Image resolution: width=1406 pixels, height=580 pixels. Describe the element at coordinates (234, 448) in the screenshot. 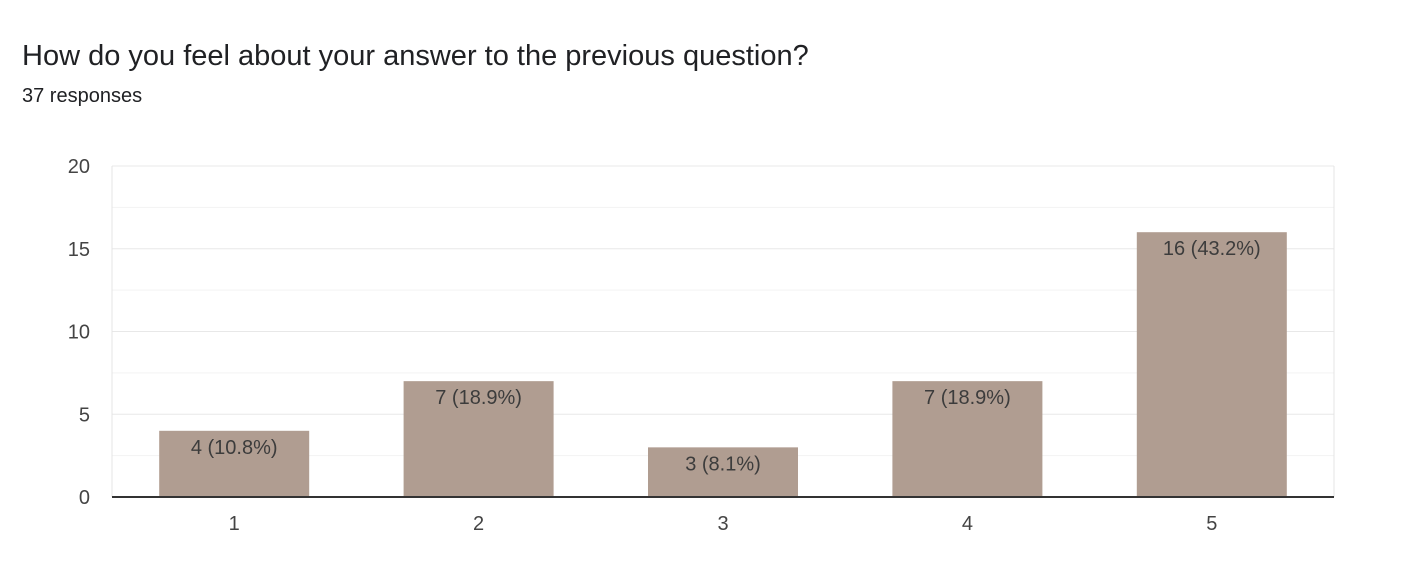

I see `bar-data-label: 4 (10.8%)` at that location.